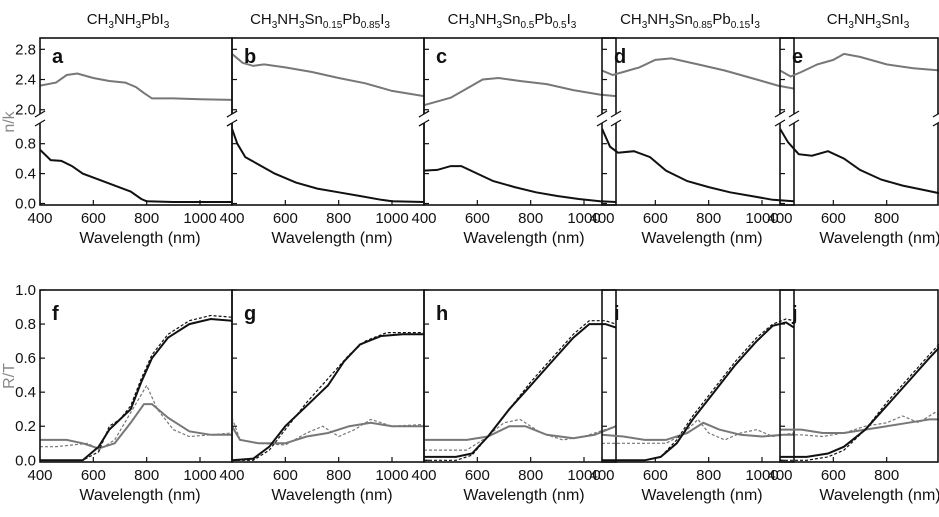 This screenshot has height=517, width=939. I want to click on y-tick-label: 0.4, so click(25, 174).